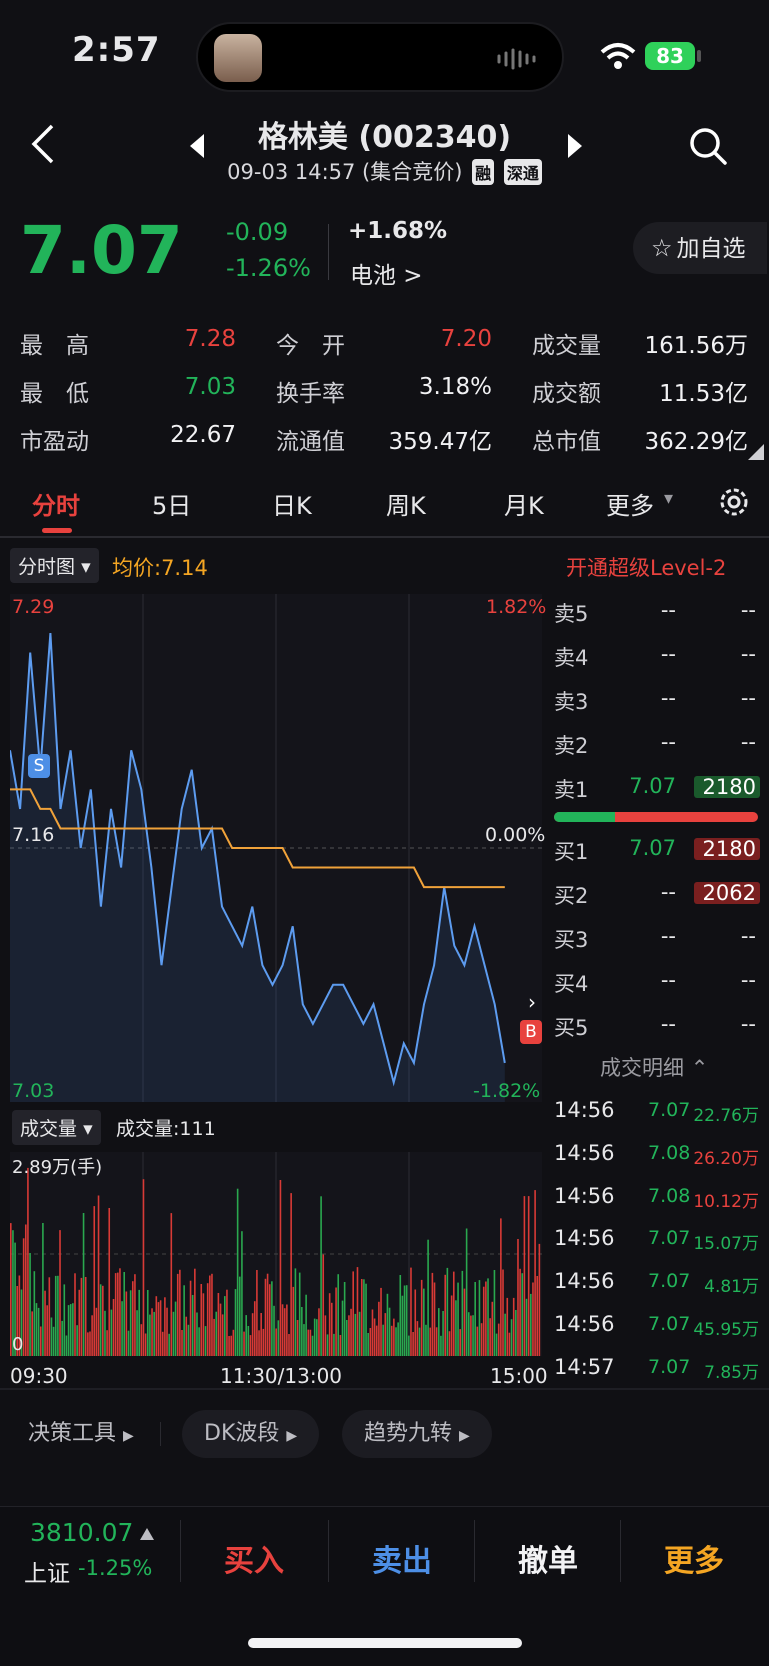 Image resolution: width=769 pixels, height=1666 pixels. I want to click on cancel-order-button: 撤单, so click(548, 1561).